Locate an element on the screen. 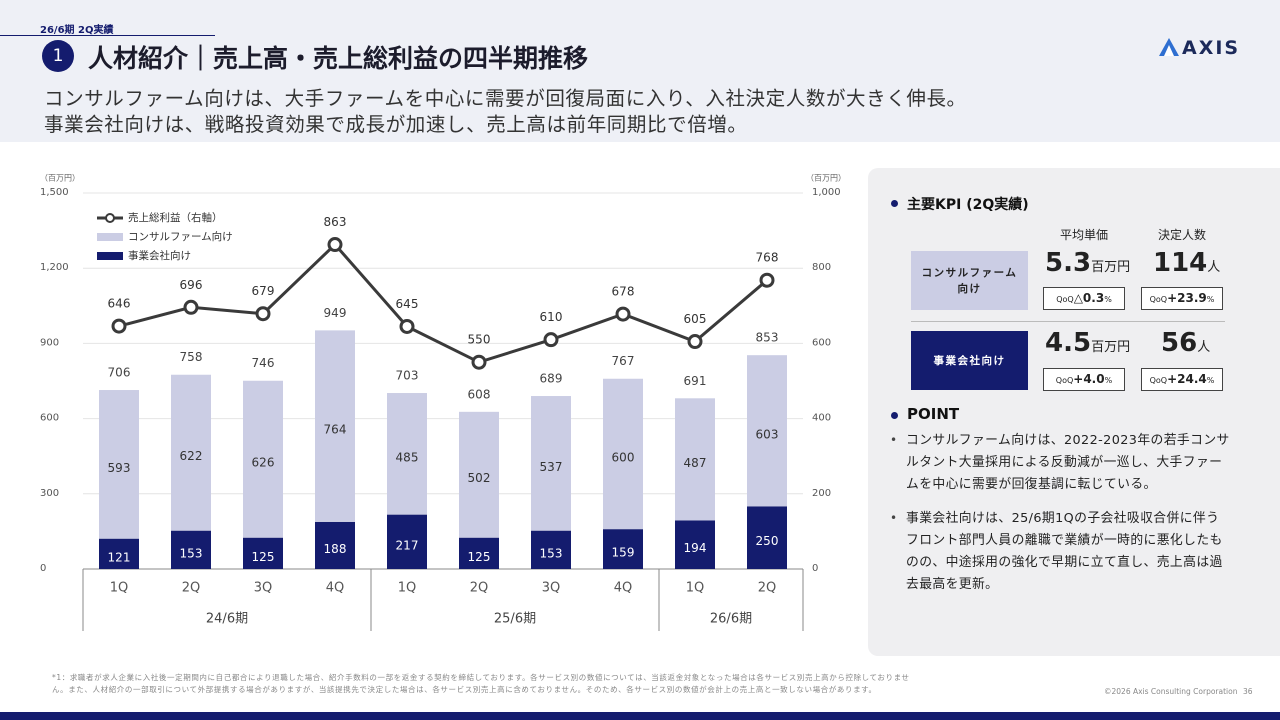  line-label: 678 is located at coordinates (623, 292).